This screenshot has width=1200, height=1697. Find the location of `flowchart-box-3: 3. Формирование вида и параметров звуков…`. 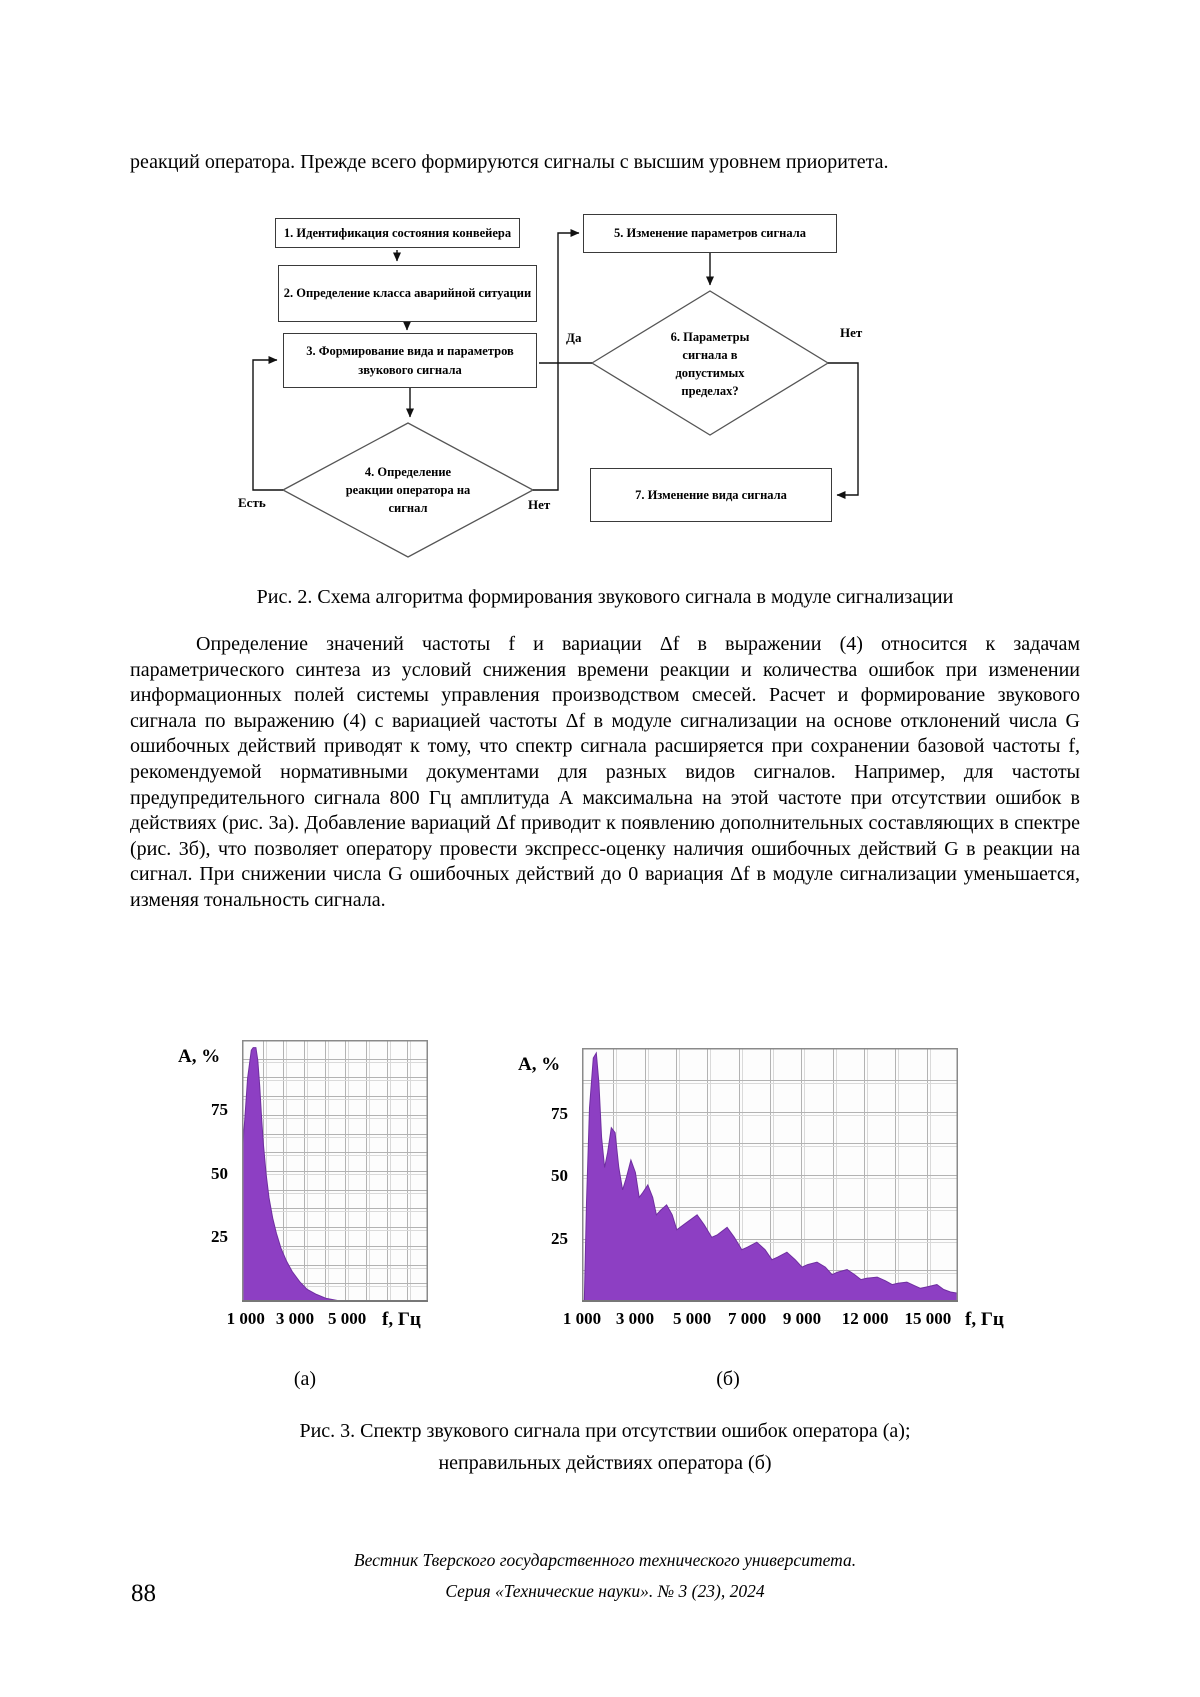

flowchart-box-3: 3. Формирование вида и параметров звуков… is located at coordinates (410, 360).